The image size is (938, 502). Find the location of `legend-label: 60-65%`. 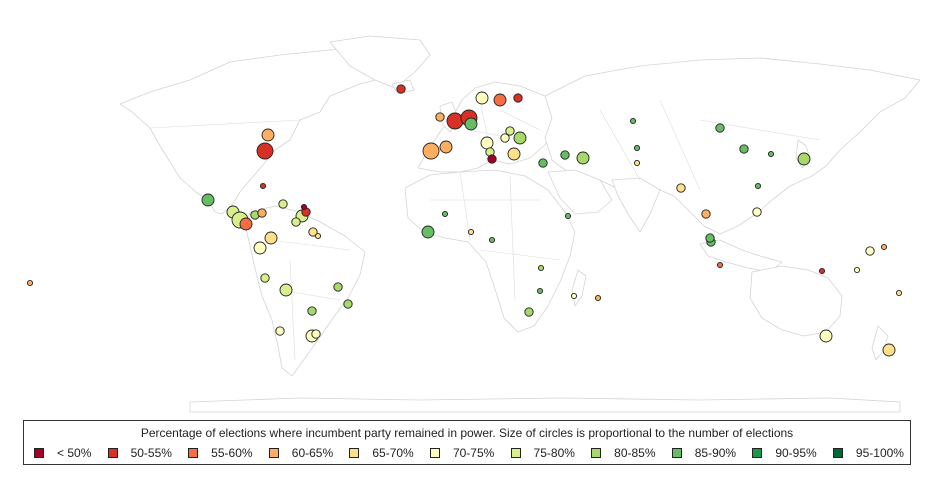

legend-label: 60-65% is located at coordinates (312, 453).